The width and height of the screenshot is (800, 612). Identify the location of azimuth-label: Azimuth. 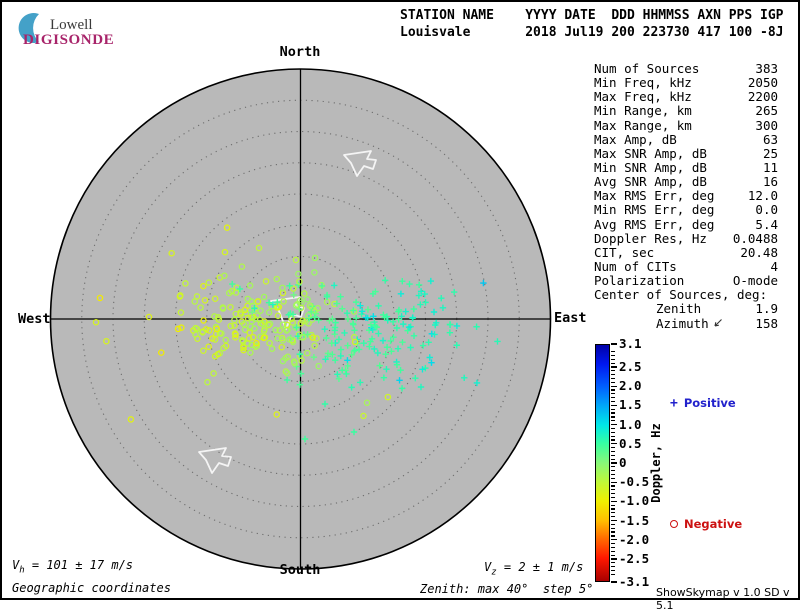
(682, 323).